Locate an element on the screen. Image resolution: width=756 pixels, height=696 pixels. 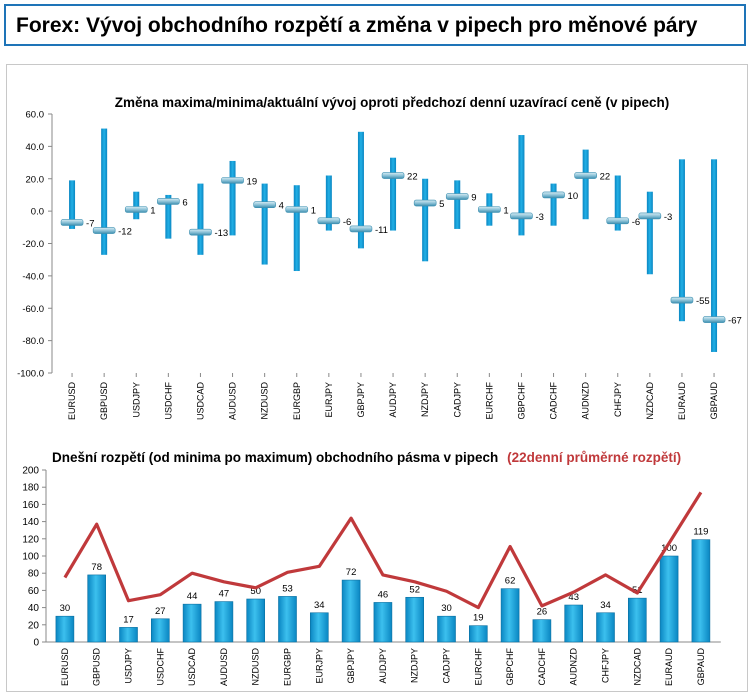
x-category-label: GBPJPY is located at coordinates (361, 400).